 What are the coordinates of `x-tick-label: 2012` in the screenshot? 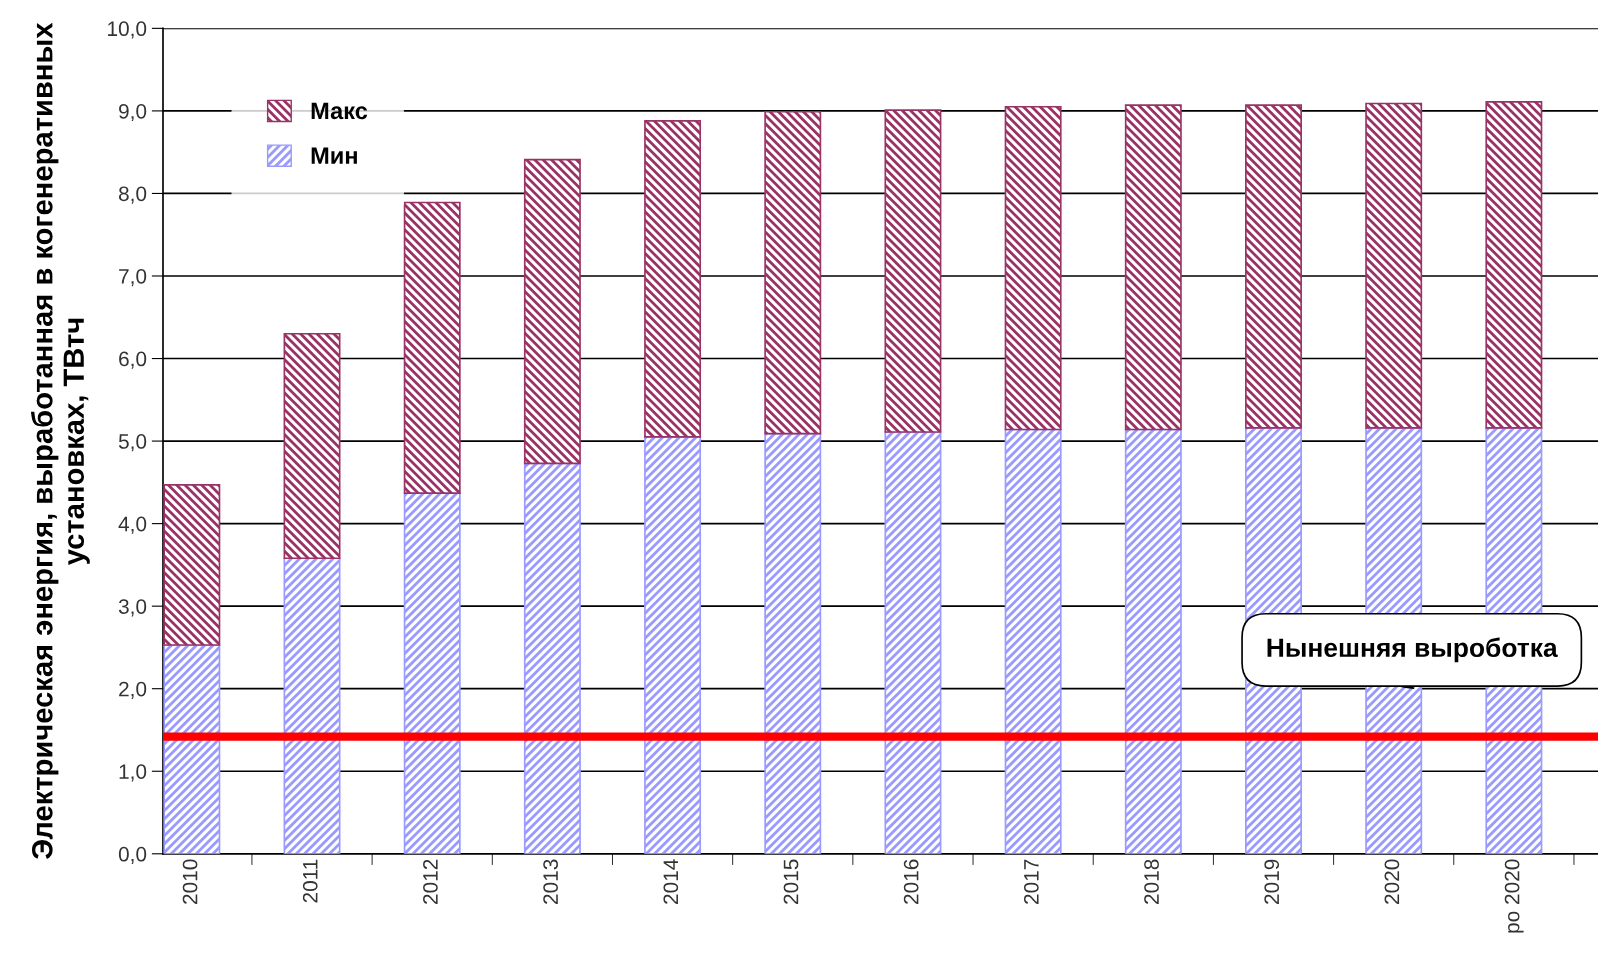 It's located at (430, 881).